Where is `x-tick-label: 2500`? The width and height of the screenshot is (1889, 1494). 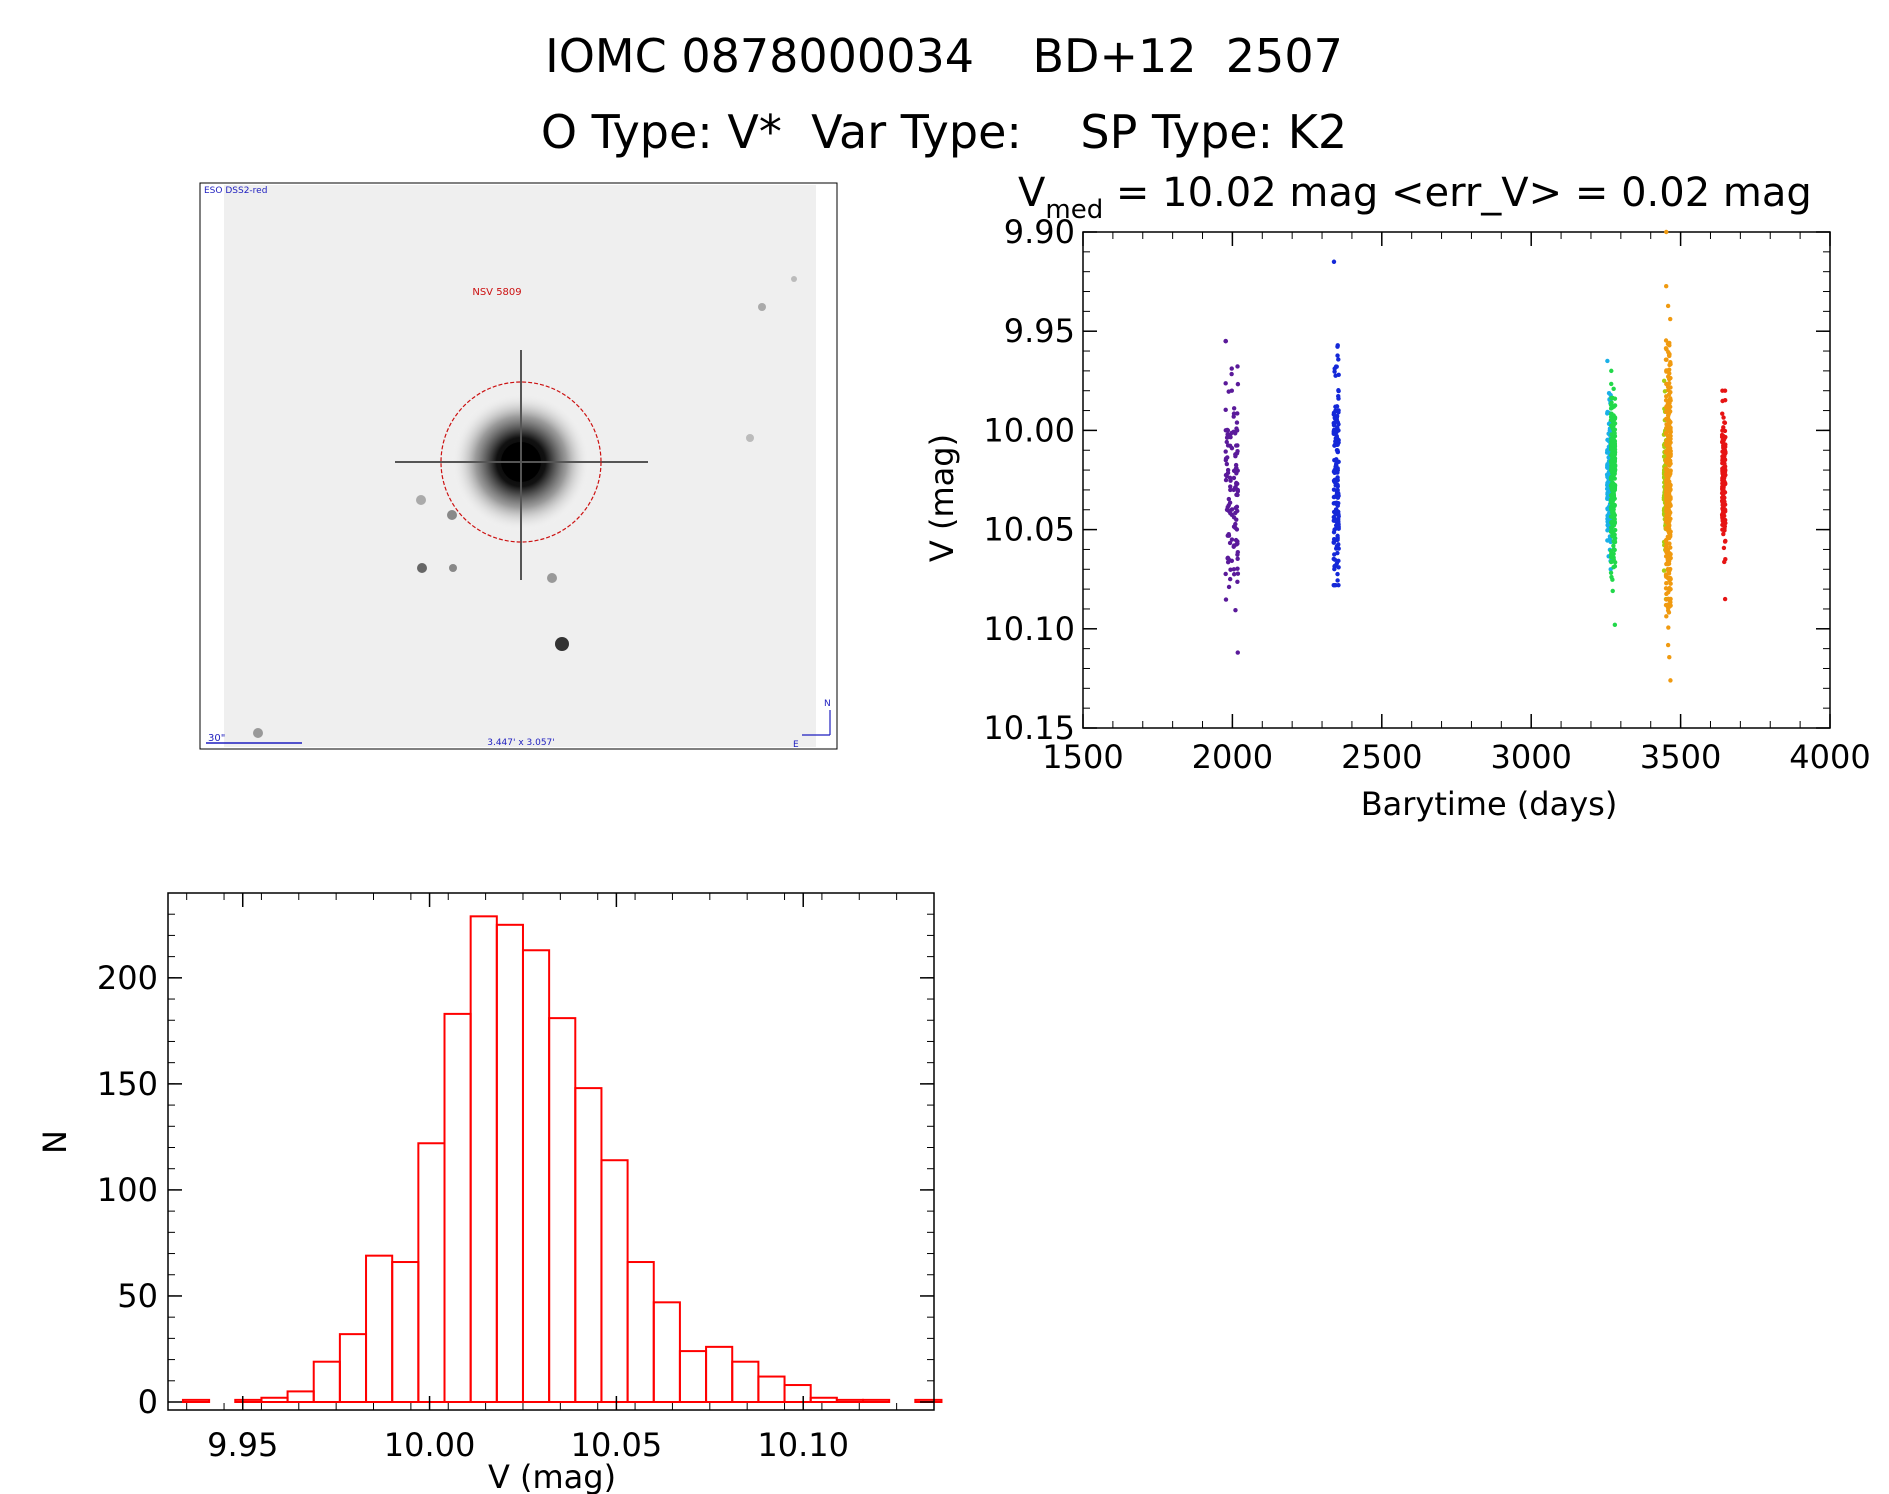
x-tick-label: 2500 is located at coordinates (1381, 757).